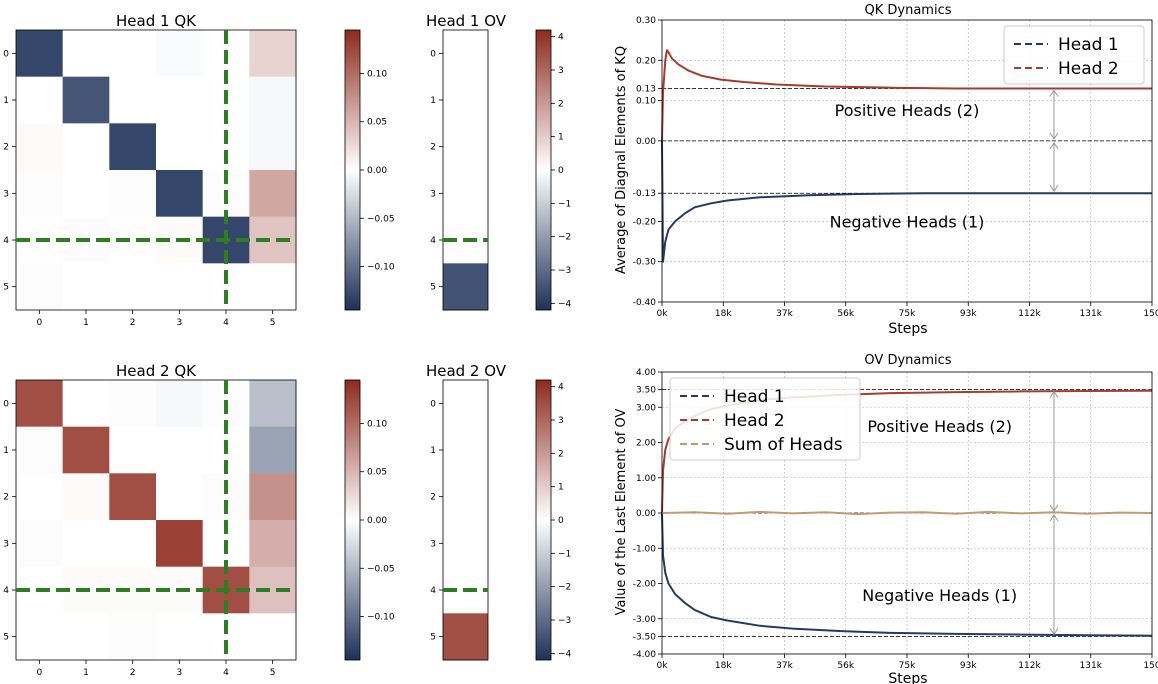  What do you see at coordinates (273, 637) in the screenshot?
I see `heatmap-cell-r5-c5` at bounding box center [273, 637].